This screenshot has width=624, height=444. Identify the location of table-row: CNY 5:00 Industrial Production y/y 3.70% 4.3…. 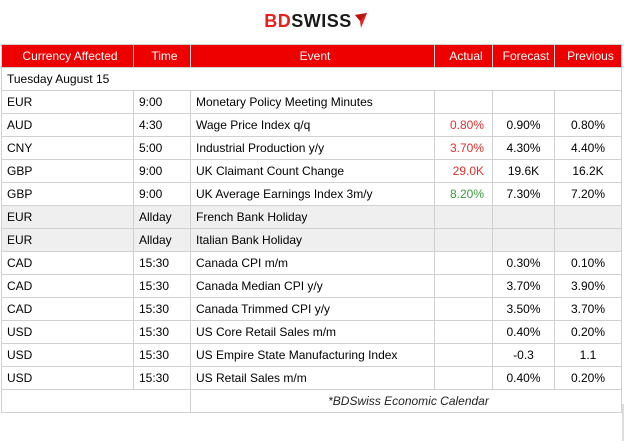
(311, 148).